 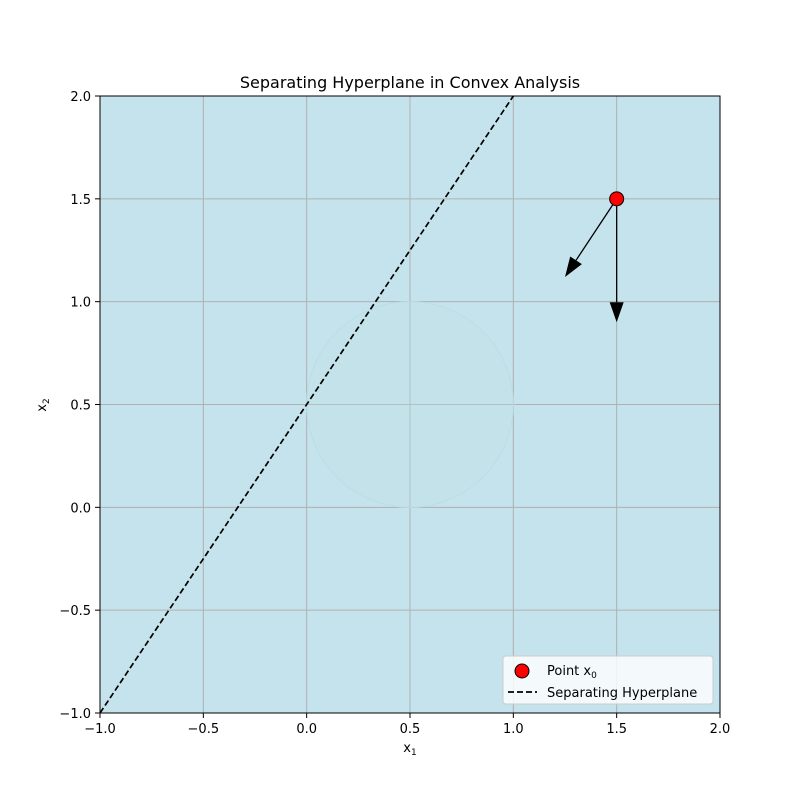 I want to click on x-tick-label: 0.0, so click(x=306, y=729).